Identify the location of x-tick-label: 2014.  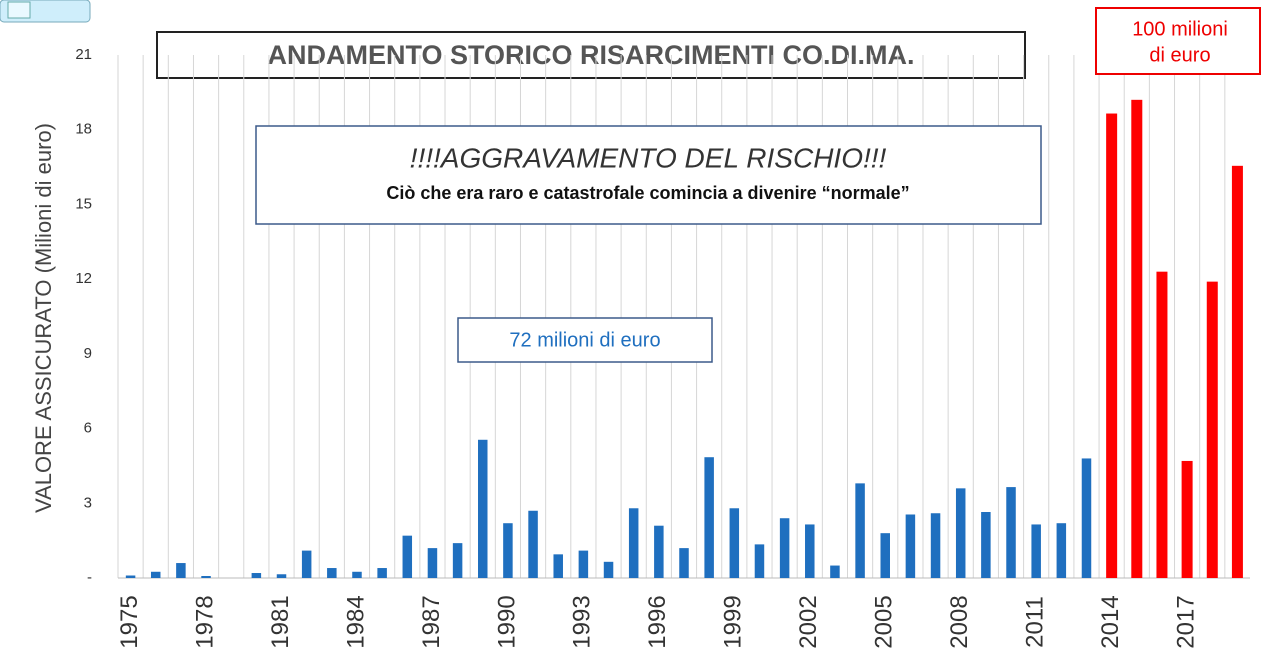
(1110, 621).